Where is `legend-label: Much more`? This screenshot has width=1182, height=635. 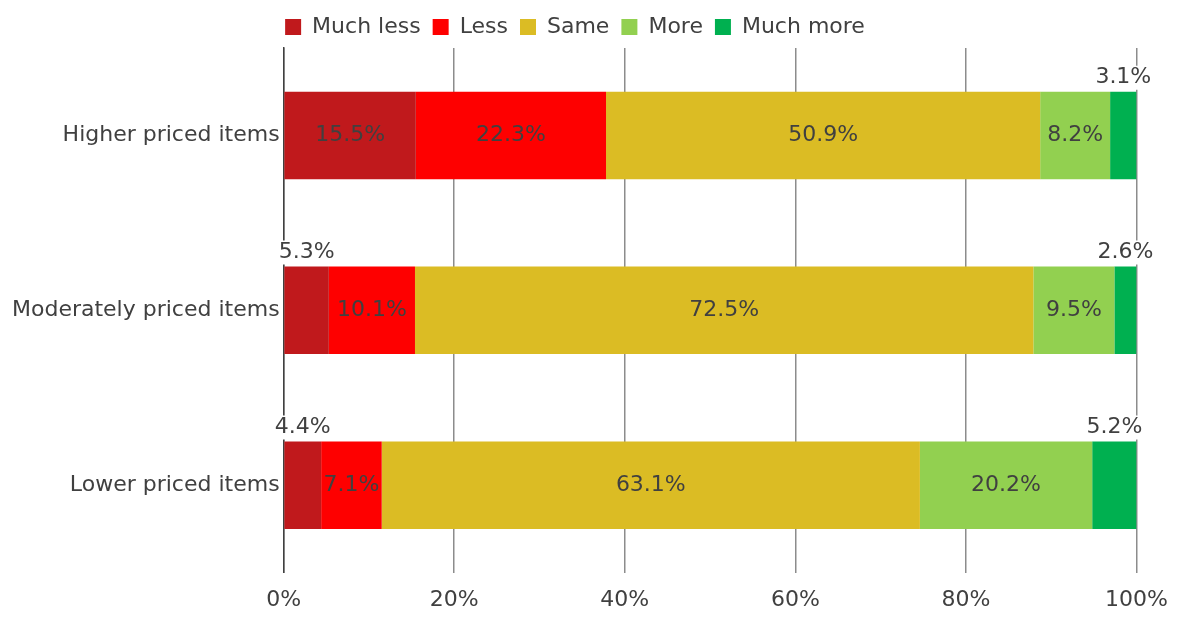 legend-label: Much more is located at coordinates (803, 25).